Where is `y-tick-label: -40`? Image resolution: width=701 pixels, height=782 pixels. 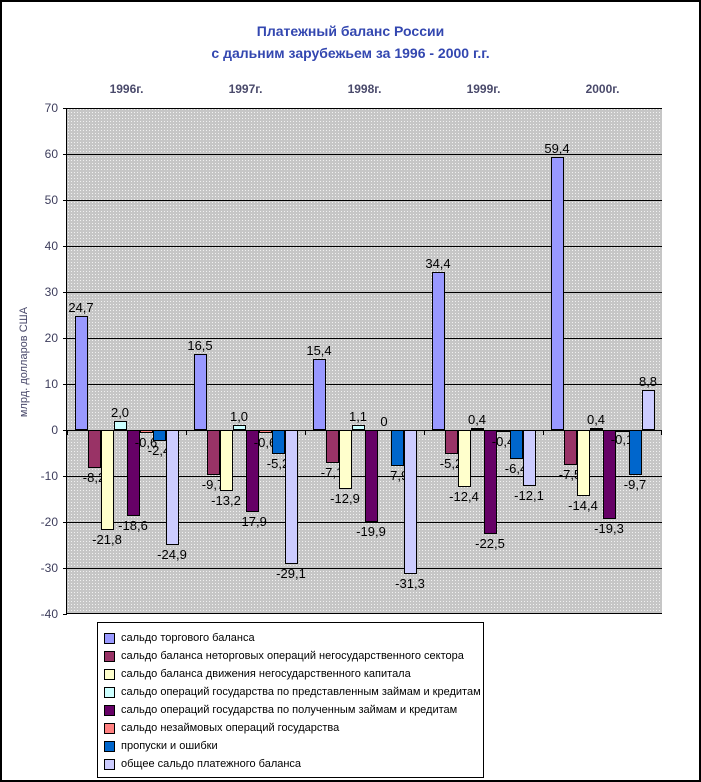 y-tick-label: -40 is located at coordinates (49, 614).